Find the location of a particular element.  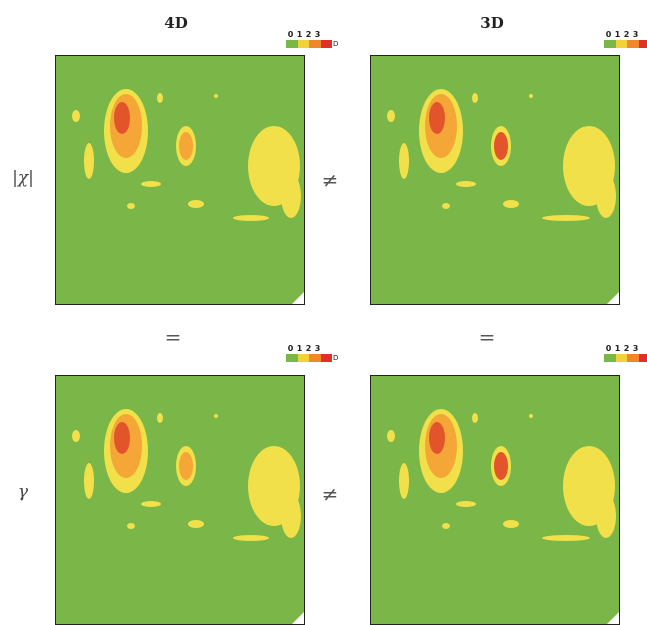

relation-right-eq: = is located at coordinates (487, 337).